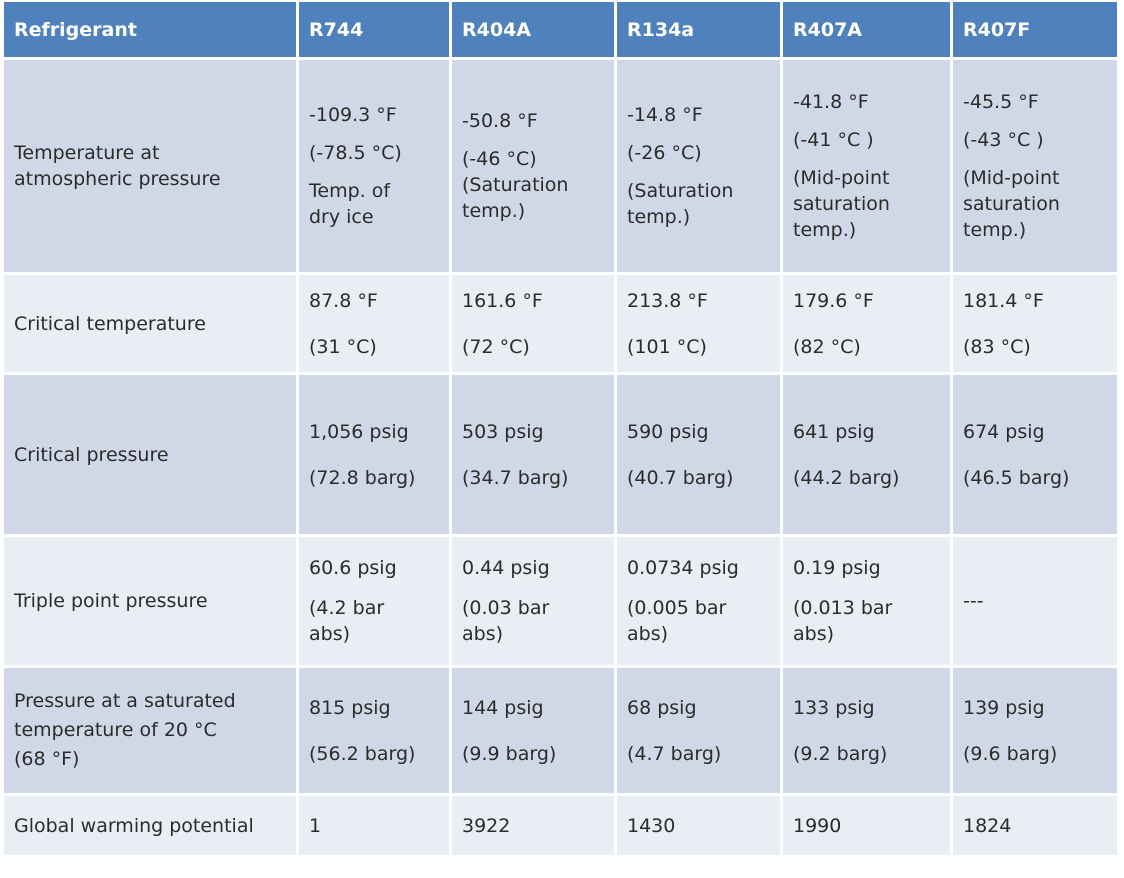  Describe the element at coordinates (1016, 477) in the screenshot. I see `cell-line: (46.5 barg)` at that location.